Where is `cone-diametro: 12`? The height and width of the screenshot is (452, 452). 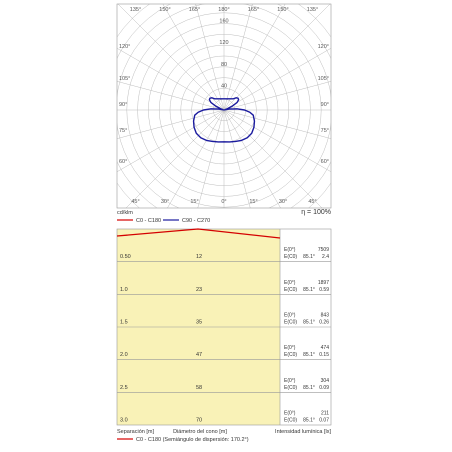
cone-diametro: 12 is located at coordinates (199, 257).